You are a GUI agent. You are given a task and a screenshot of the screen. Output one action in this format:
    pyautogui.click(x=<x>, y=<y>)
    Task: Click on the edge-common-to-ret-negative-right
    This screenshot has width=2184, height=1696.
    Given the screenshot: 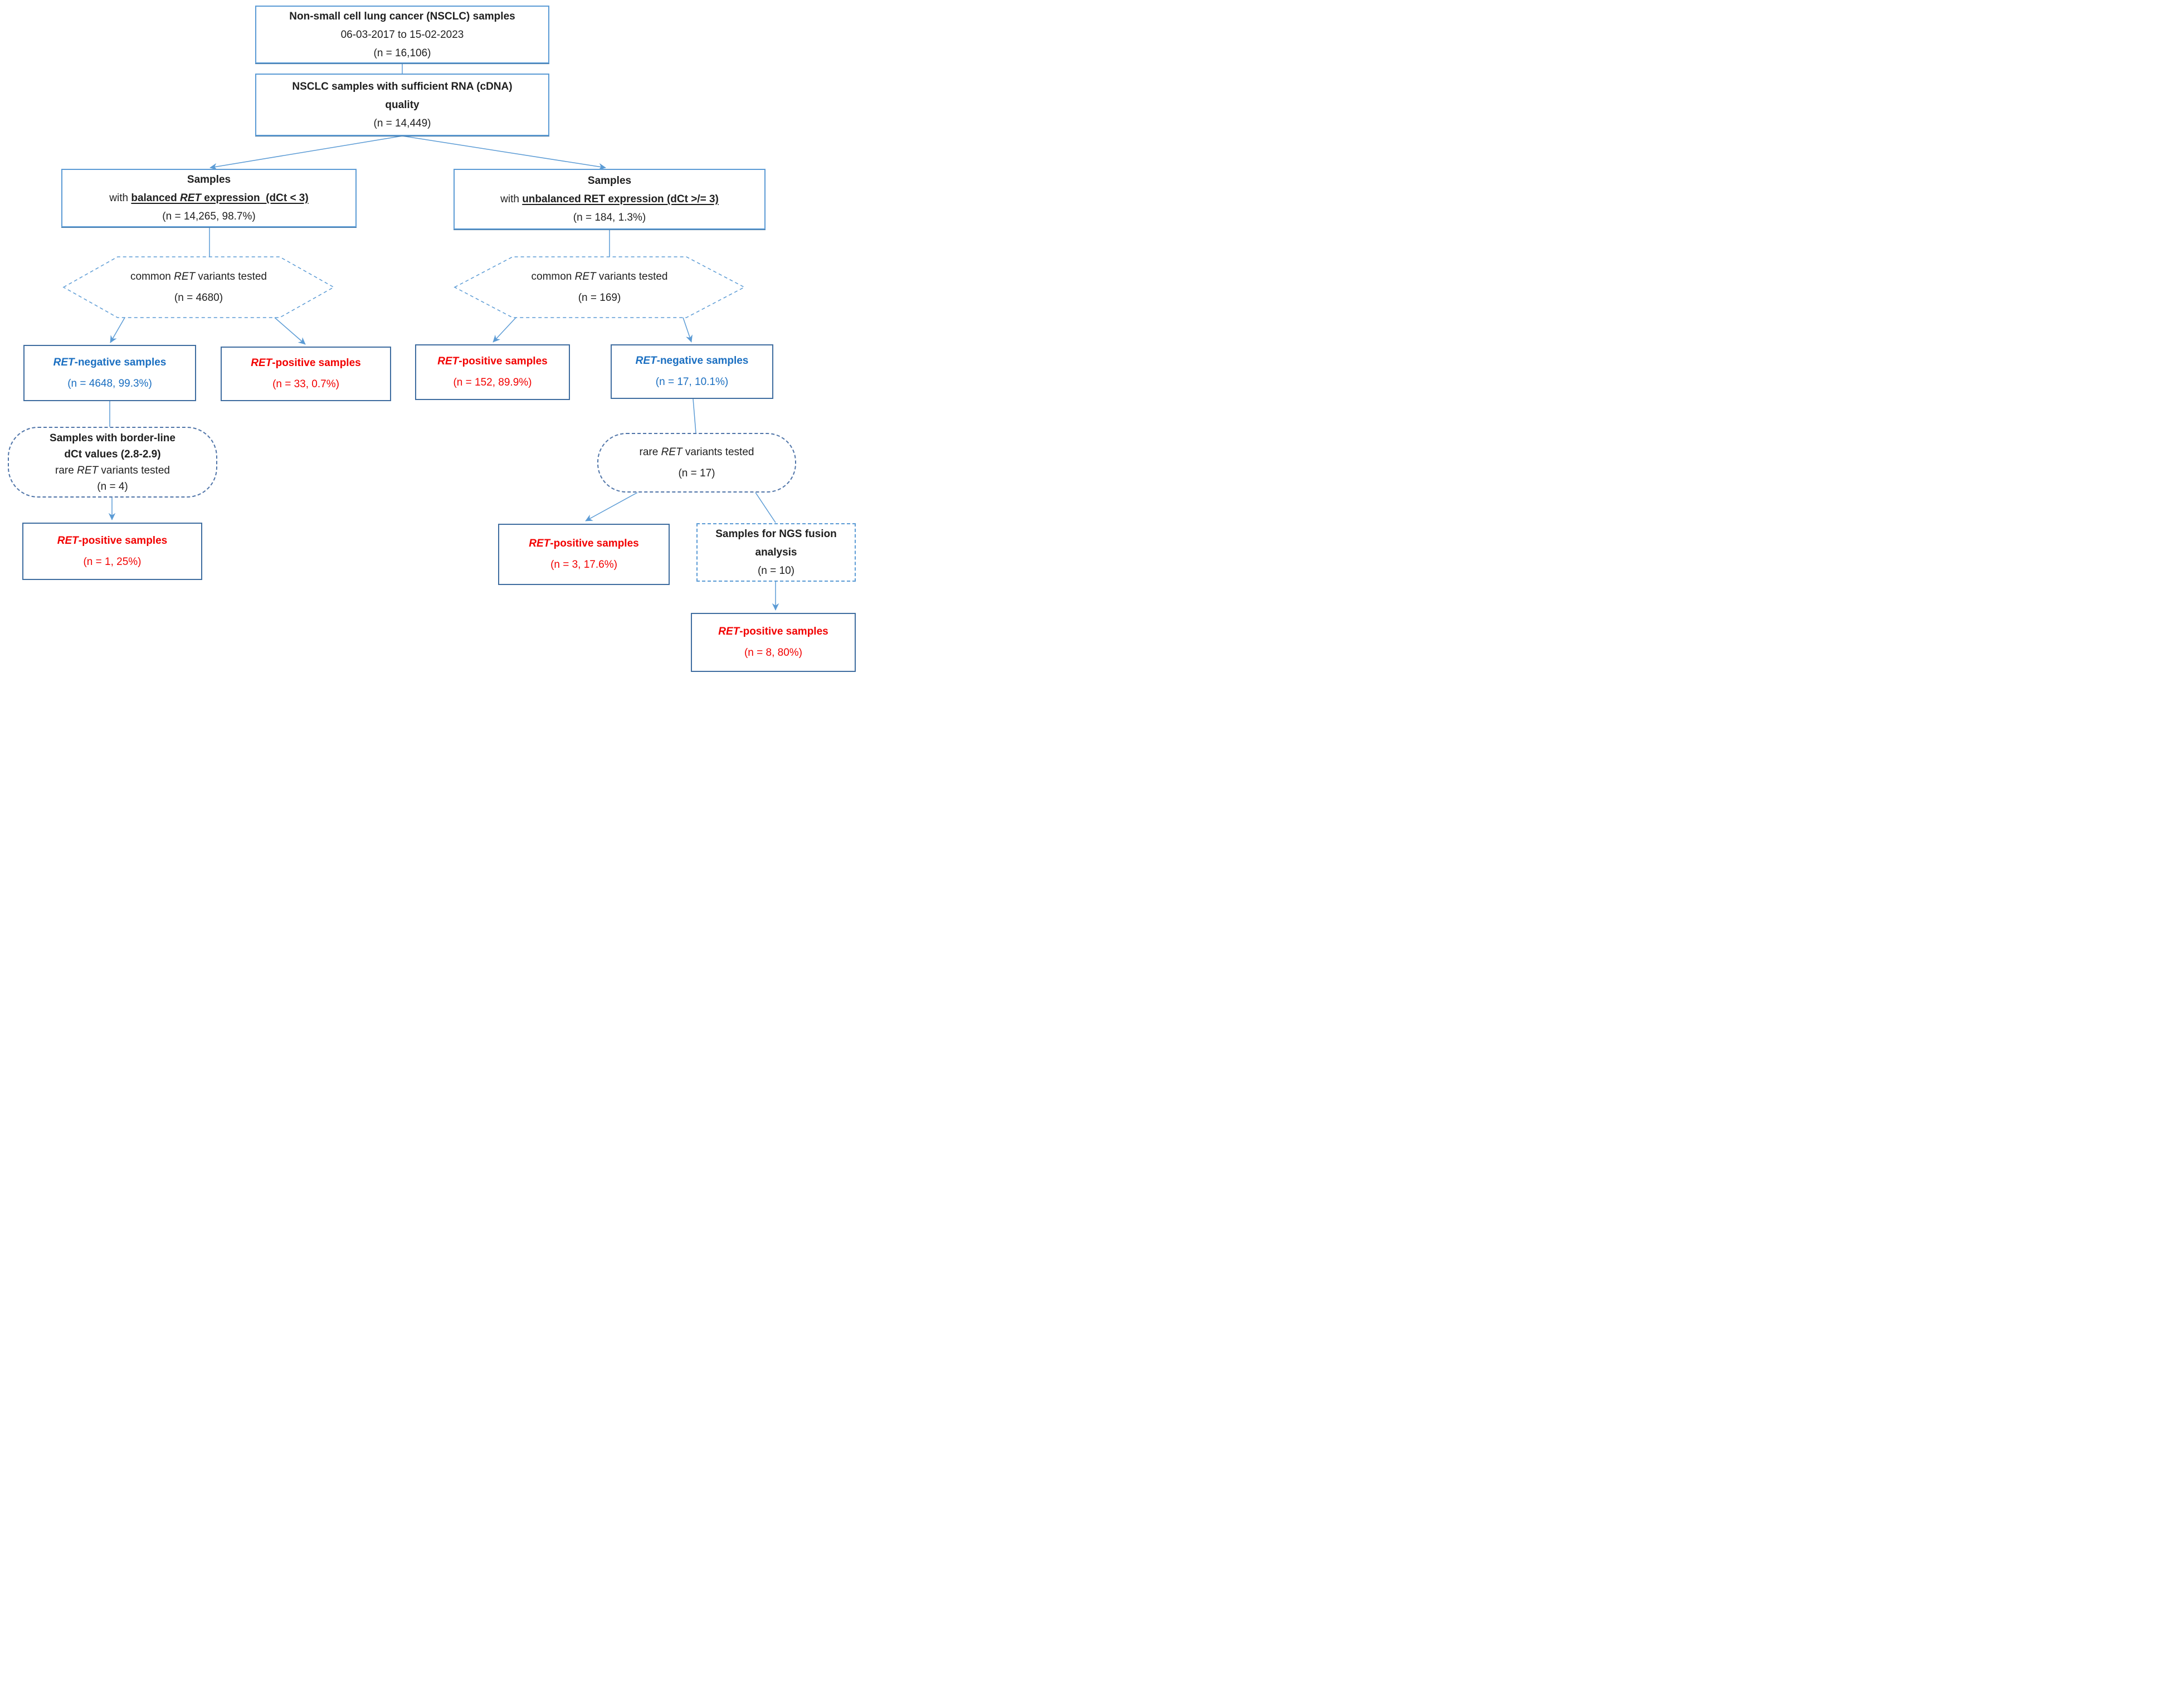 What is the action you would take?
    pyautogui.click(x=688, y=330)
    